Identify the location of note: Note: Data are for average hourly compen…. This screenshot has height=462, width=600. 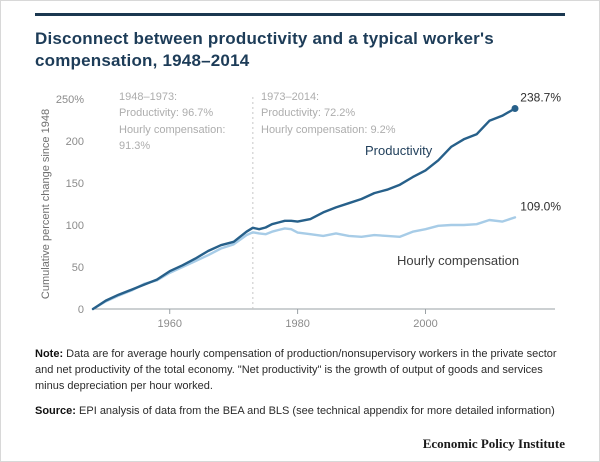
(297, 371).